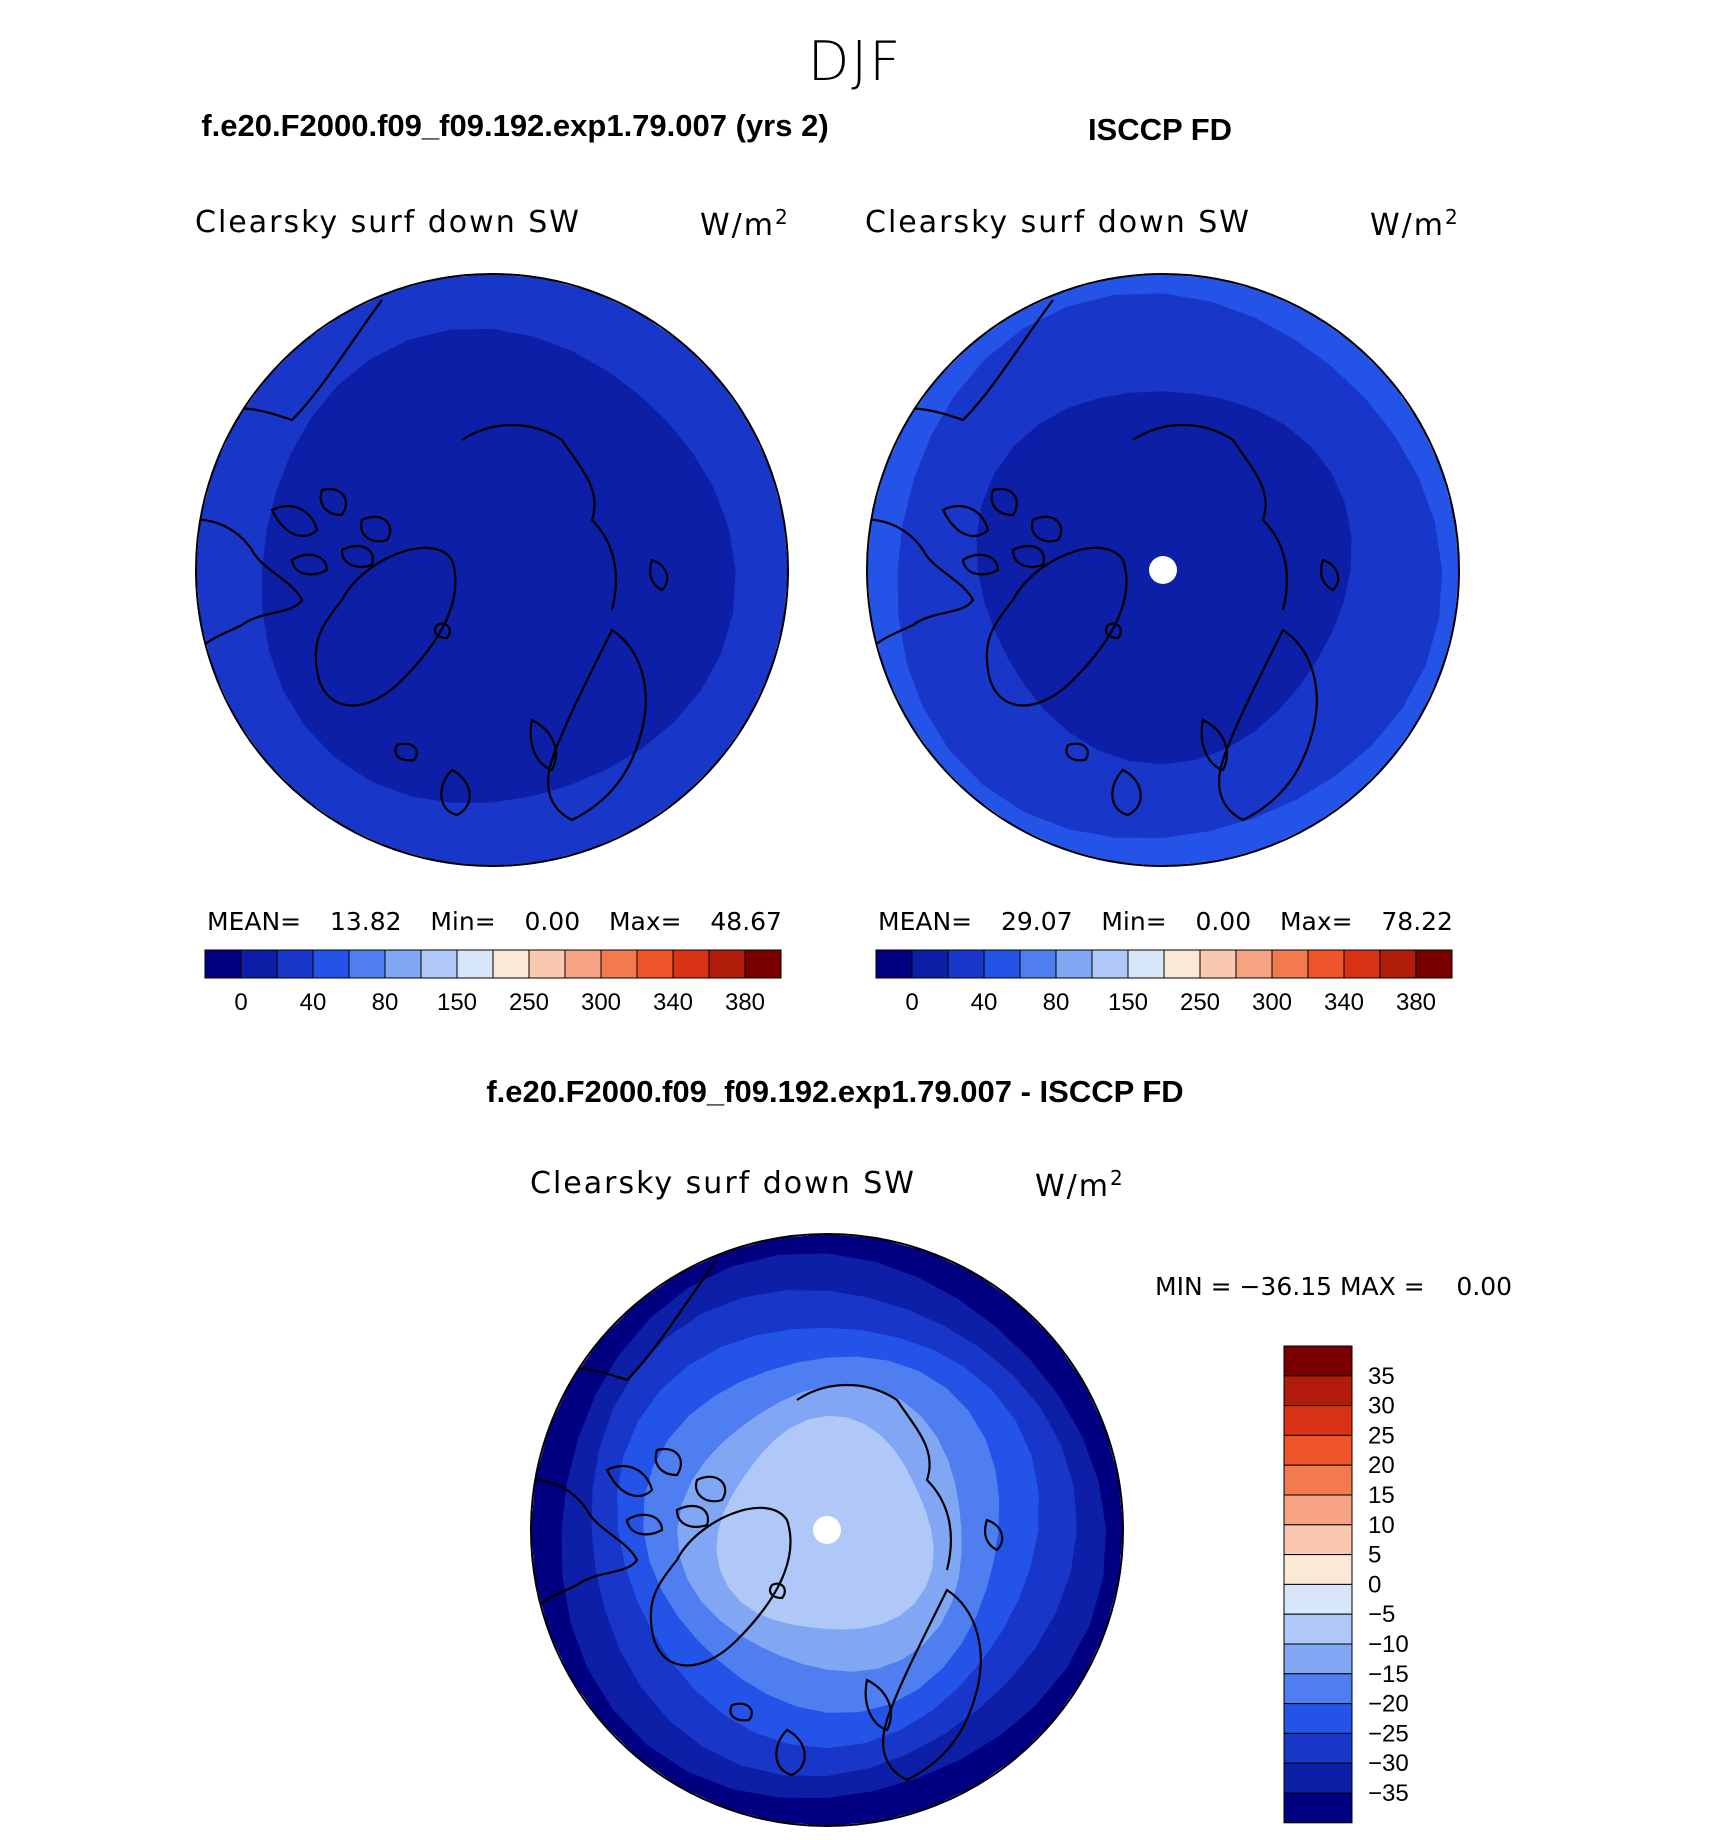 The width and height of the screenshot is (1710, 1840). I want to click on colorbar-tick-label: −30, so click(1388, 1763).